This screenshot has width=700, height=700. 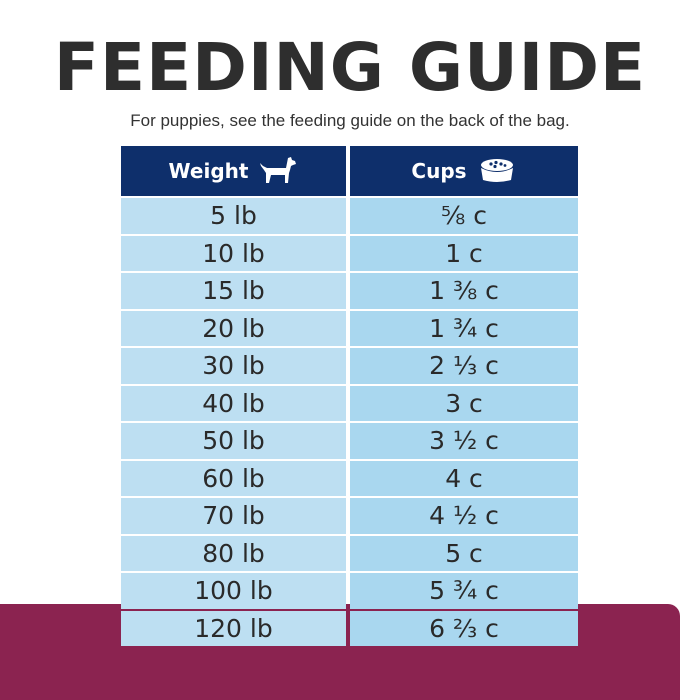 I want to click on weight-cell: 20 lb, so click(x=233, y=328).